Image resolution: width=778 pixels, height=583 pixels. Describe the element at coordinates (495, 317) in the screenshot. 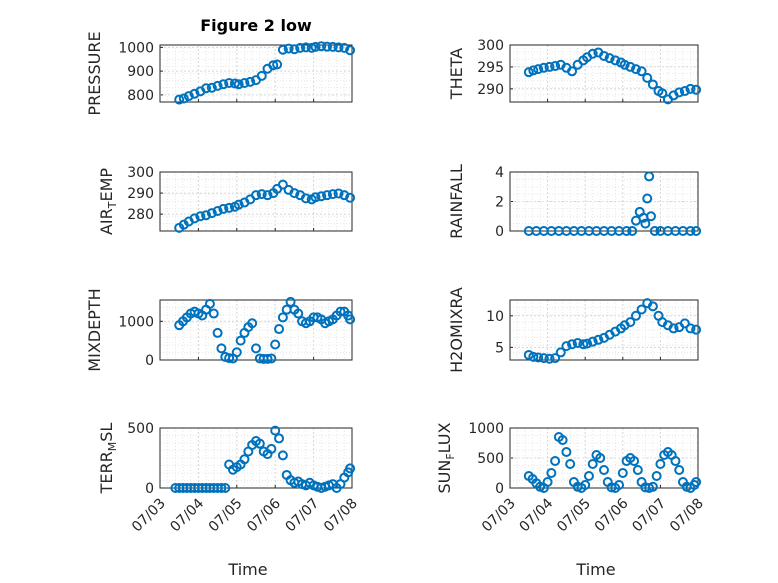

I see `y-tick-label: 10` at that location.